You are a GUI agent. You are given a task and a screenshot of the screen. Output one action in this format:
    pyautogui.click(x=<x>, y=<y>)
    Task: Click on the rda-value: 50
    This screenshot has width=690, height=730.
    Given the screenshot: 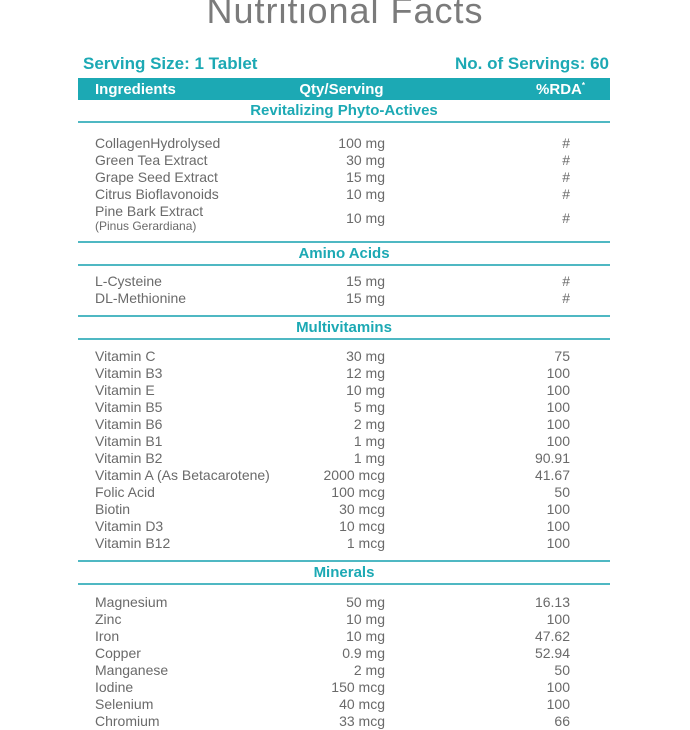 What is the action you would take?
    pyautogui.click(x=562, y=670)
    